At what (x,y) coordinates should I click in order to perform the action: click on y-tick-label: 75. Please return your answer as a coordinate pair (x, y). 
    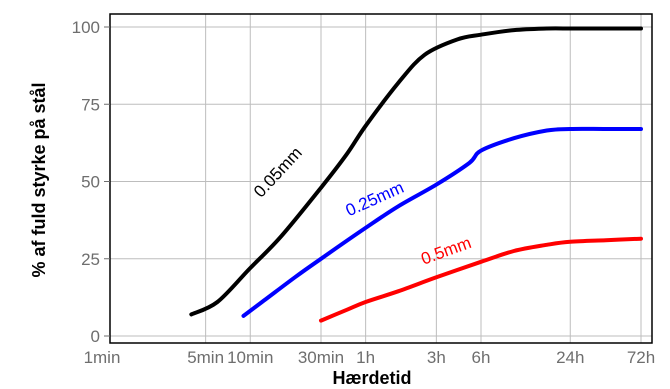
    Looking at the image, I should click on (90, 104).